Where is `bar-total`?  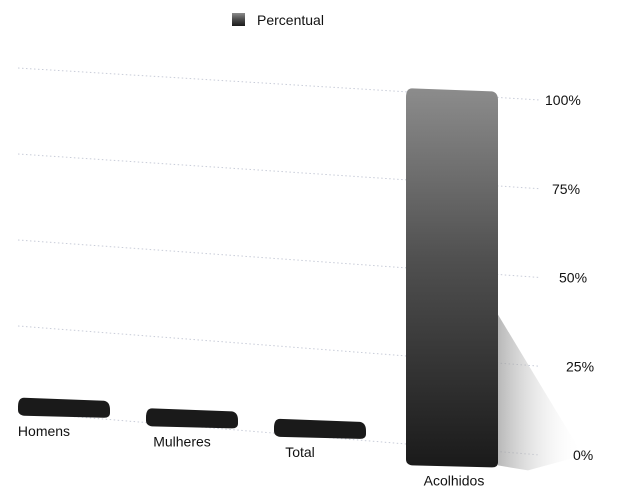
bar-total is located at coordinates (320, 428).